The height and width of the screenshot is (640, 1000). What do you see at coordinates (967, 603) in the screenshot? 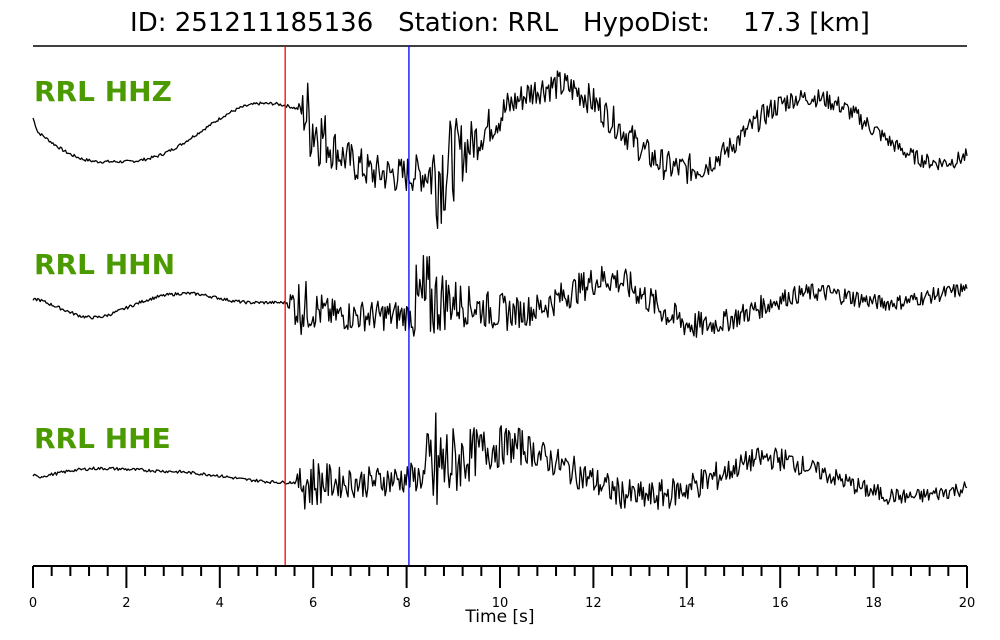
I see `x-tick-label: 20` at bounding box center [967, 603].